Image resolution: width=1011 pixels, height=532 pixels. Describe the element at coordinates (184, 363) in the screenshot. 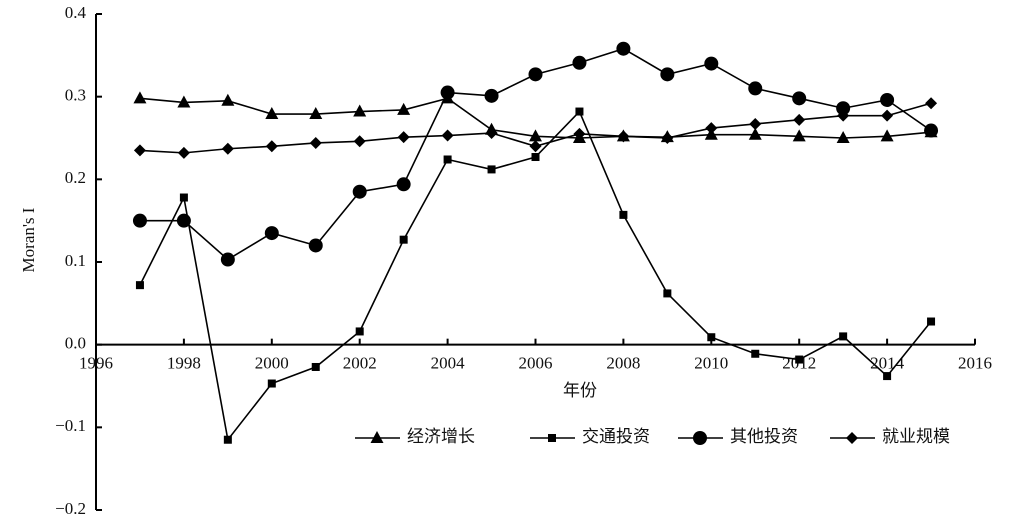

I see `x-tick-label: 1998` at that location.